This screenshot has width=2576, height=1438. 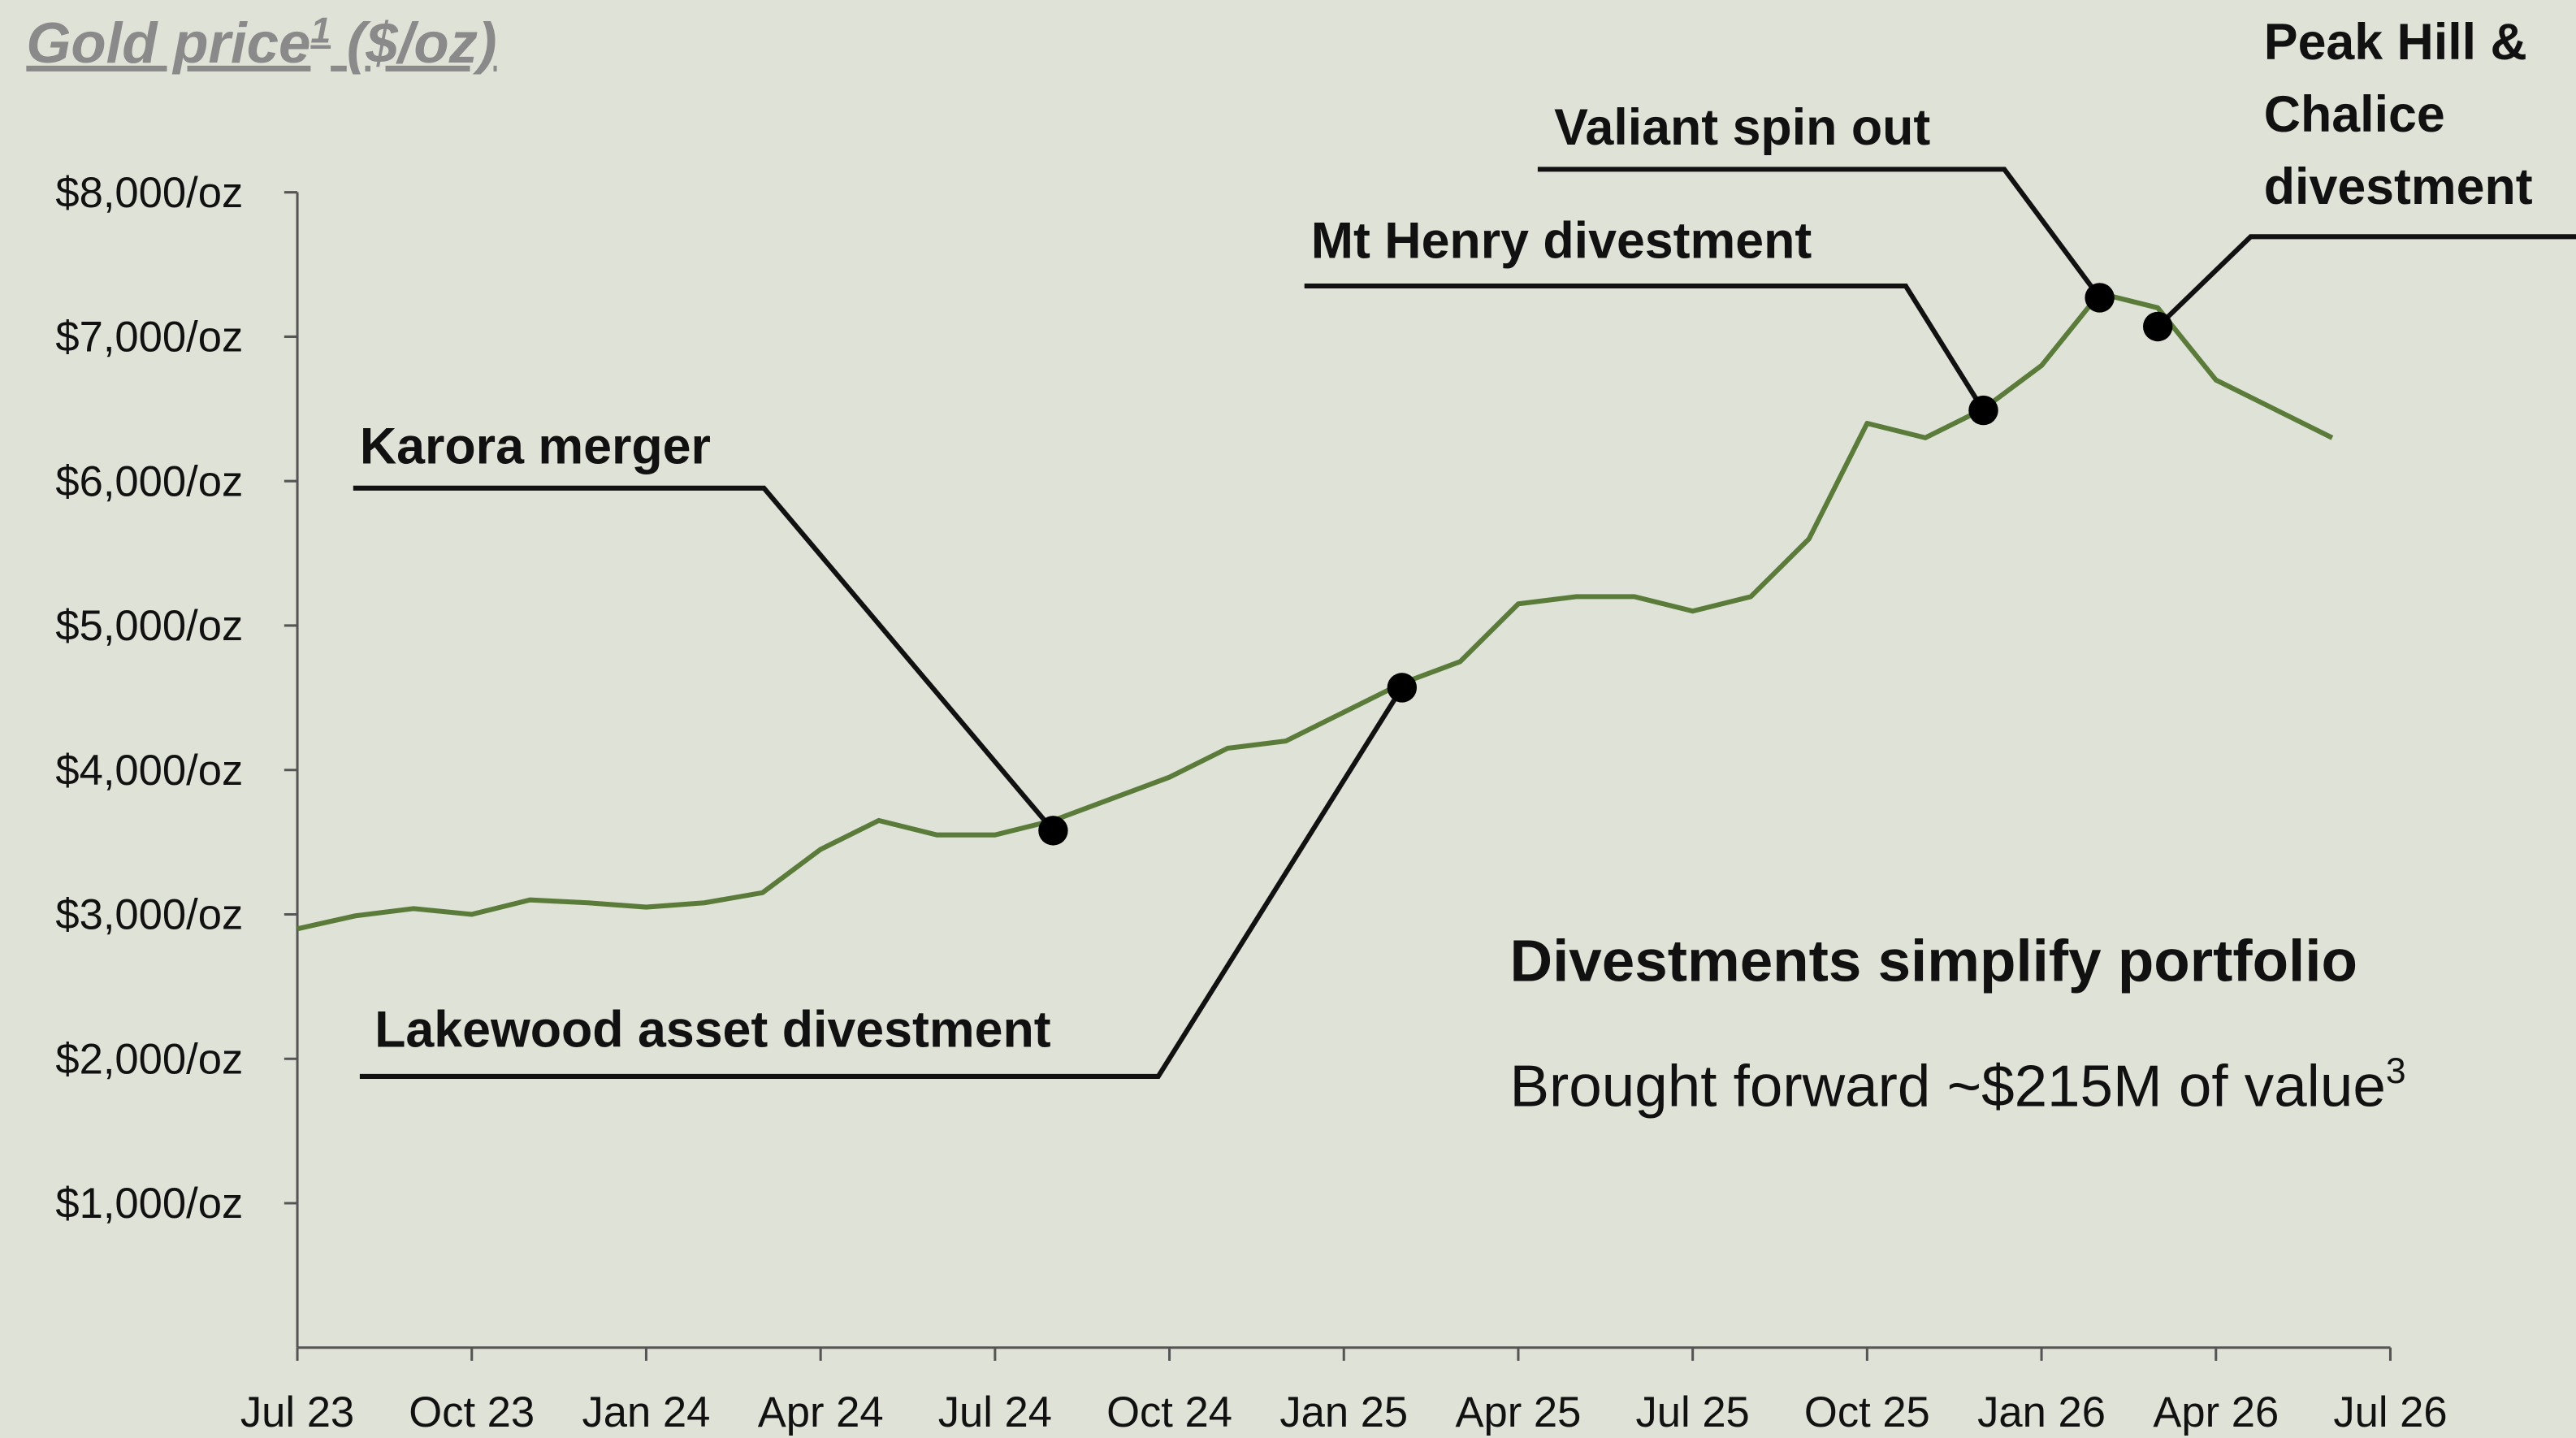 I want to click on x-tick-label: Jul 26, so click(x=2390, y=1412).